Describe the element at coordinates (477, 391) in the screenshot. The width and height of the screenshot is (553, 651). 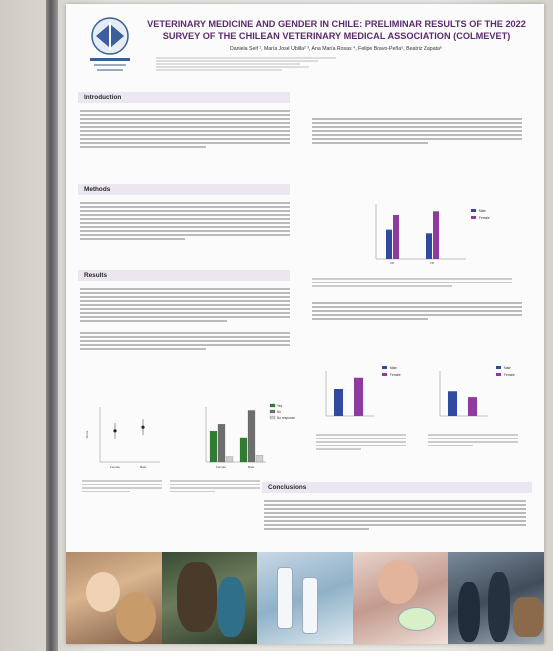
I see `chart-male-female-b: Male Female` at that location.